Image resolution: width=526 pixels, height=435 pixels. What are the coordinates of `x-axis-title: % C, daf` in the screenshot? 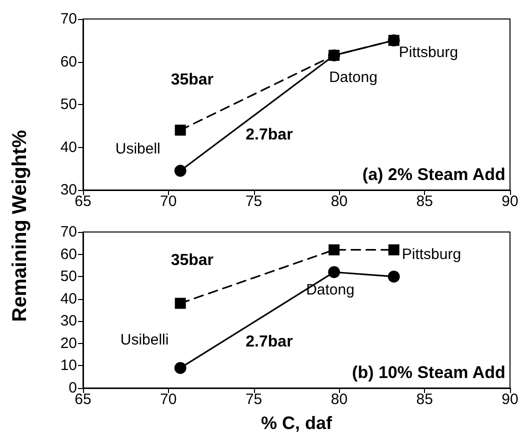 It's located at (297, 423).